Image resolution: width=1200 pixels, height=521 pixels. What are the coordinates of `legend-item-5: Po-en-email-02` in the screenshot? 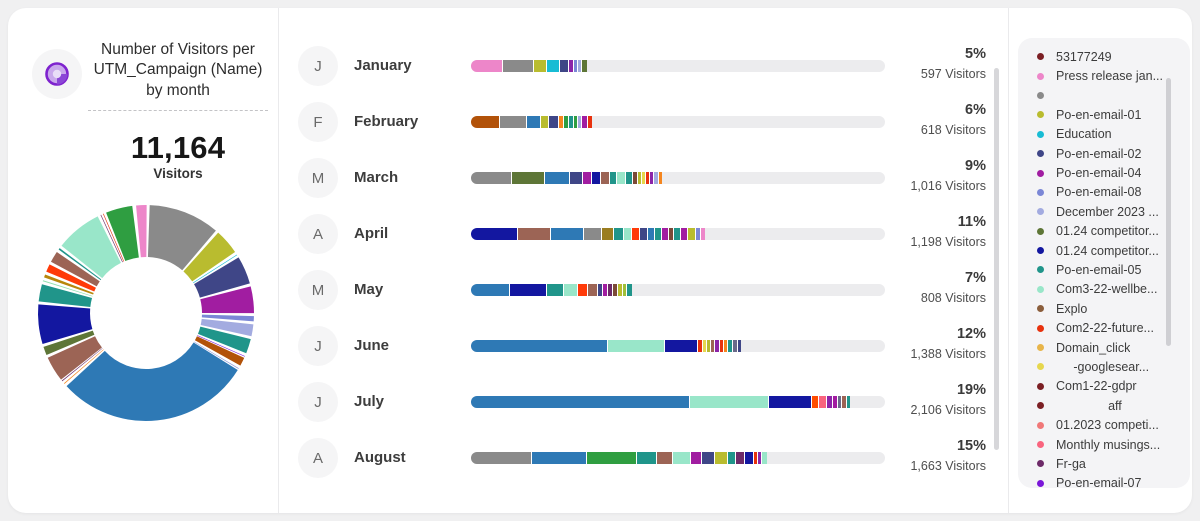 It's located at (1104, 153).